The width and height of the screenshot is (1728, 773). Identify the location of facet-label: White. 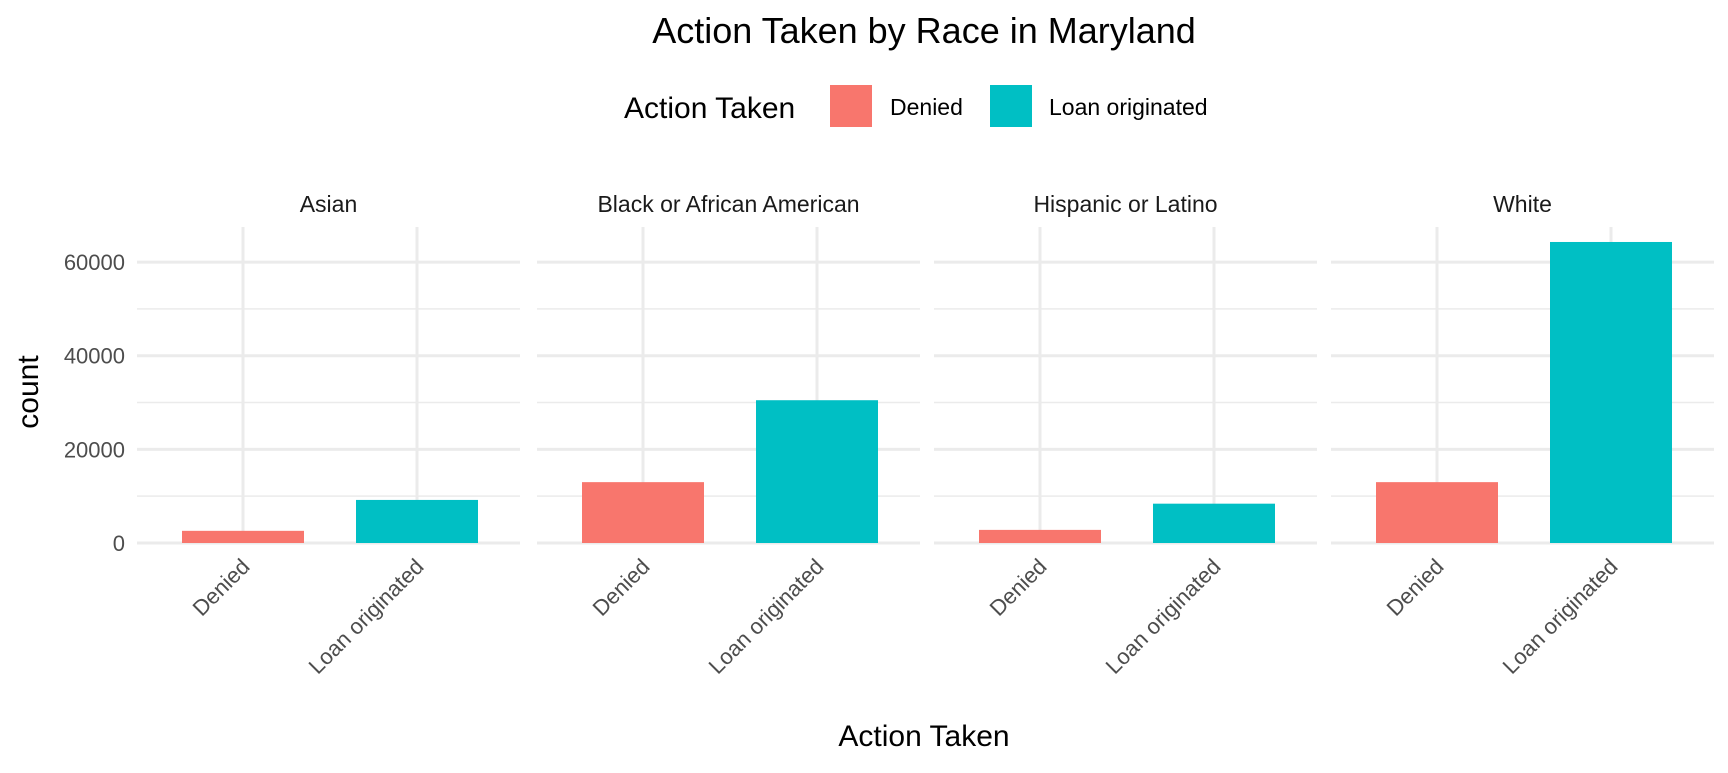
(1522, 204).